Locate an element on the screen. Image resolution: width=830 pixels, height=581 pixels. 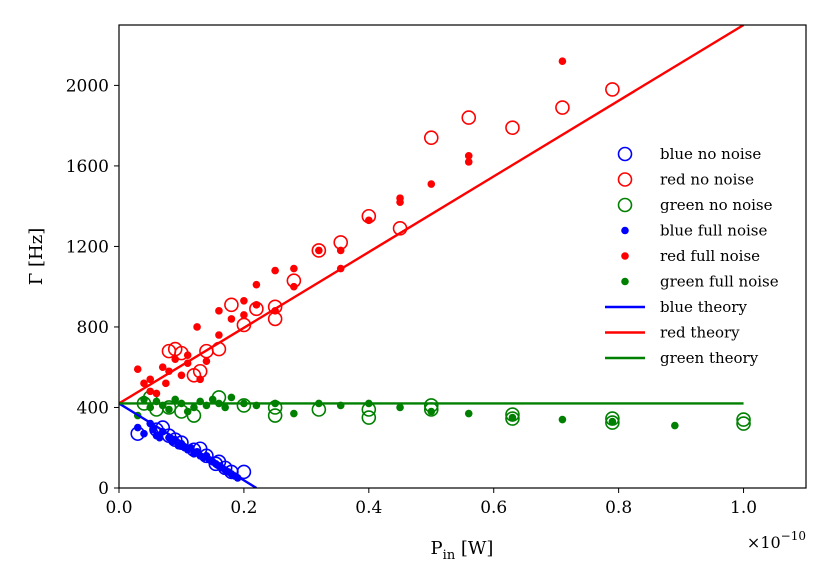
legend-entry-red-full-noise: red full noise is located at coordinates (690, 256).